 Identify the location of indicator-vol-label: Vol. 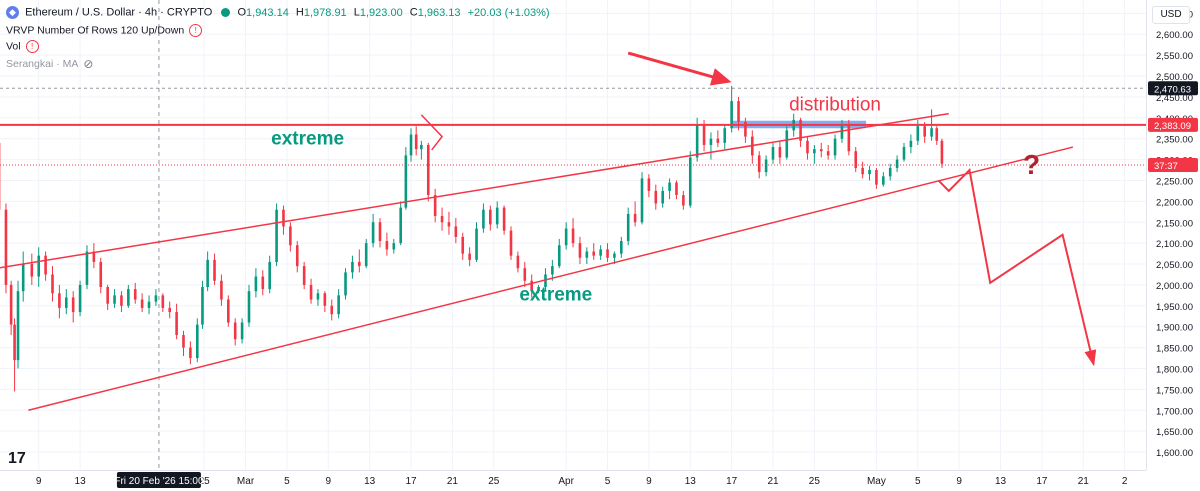
(13, 46).